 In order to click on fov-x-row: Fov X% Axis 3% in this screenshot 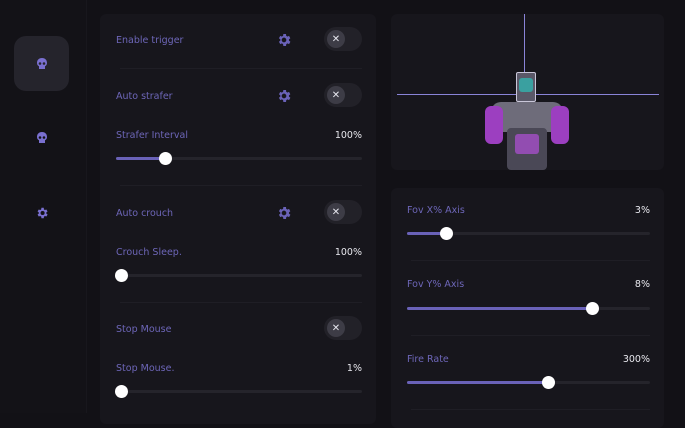, I will do `click(528, 210)`.